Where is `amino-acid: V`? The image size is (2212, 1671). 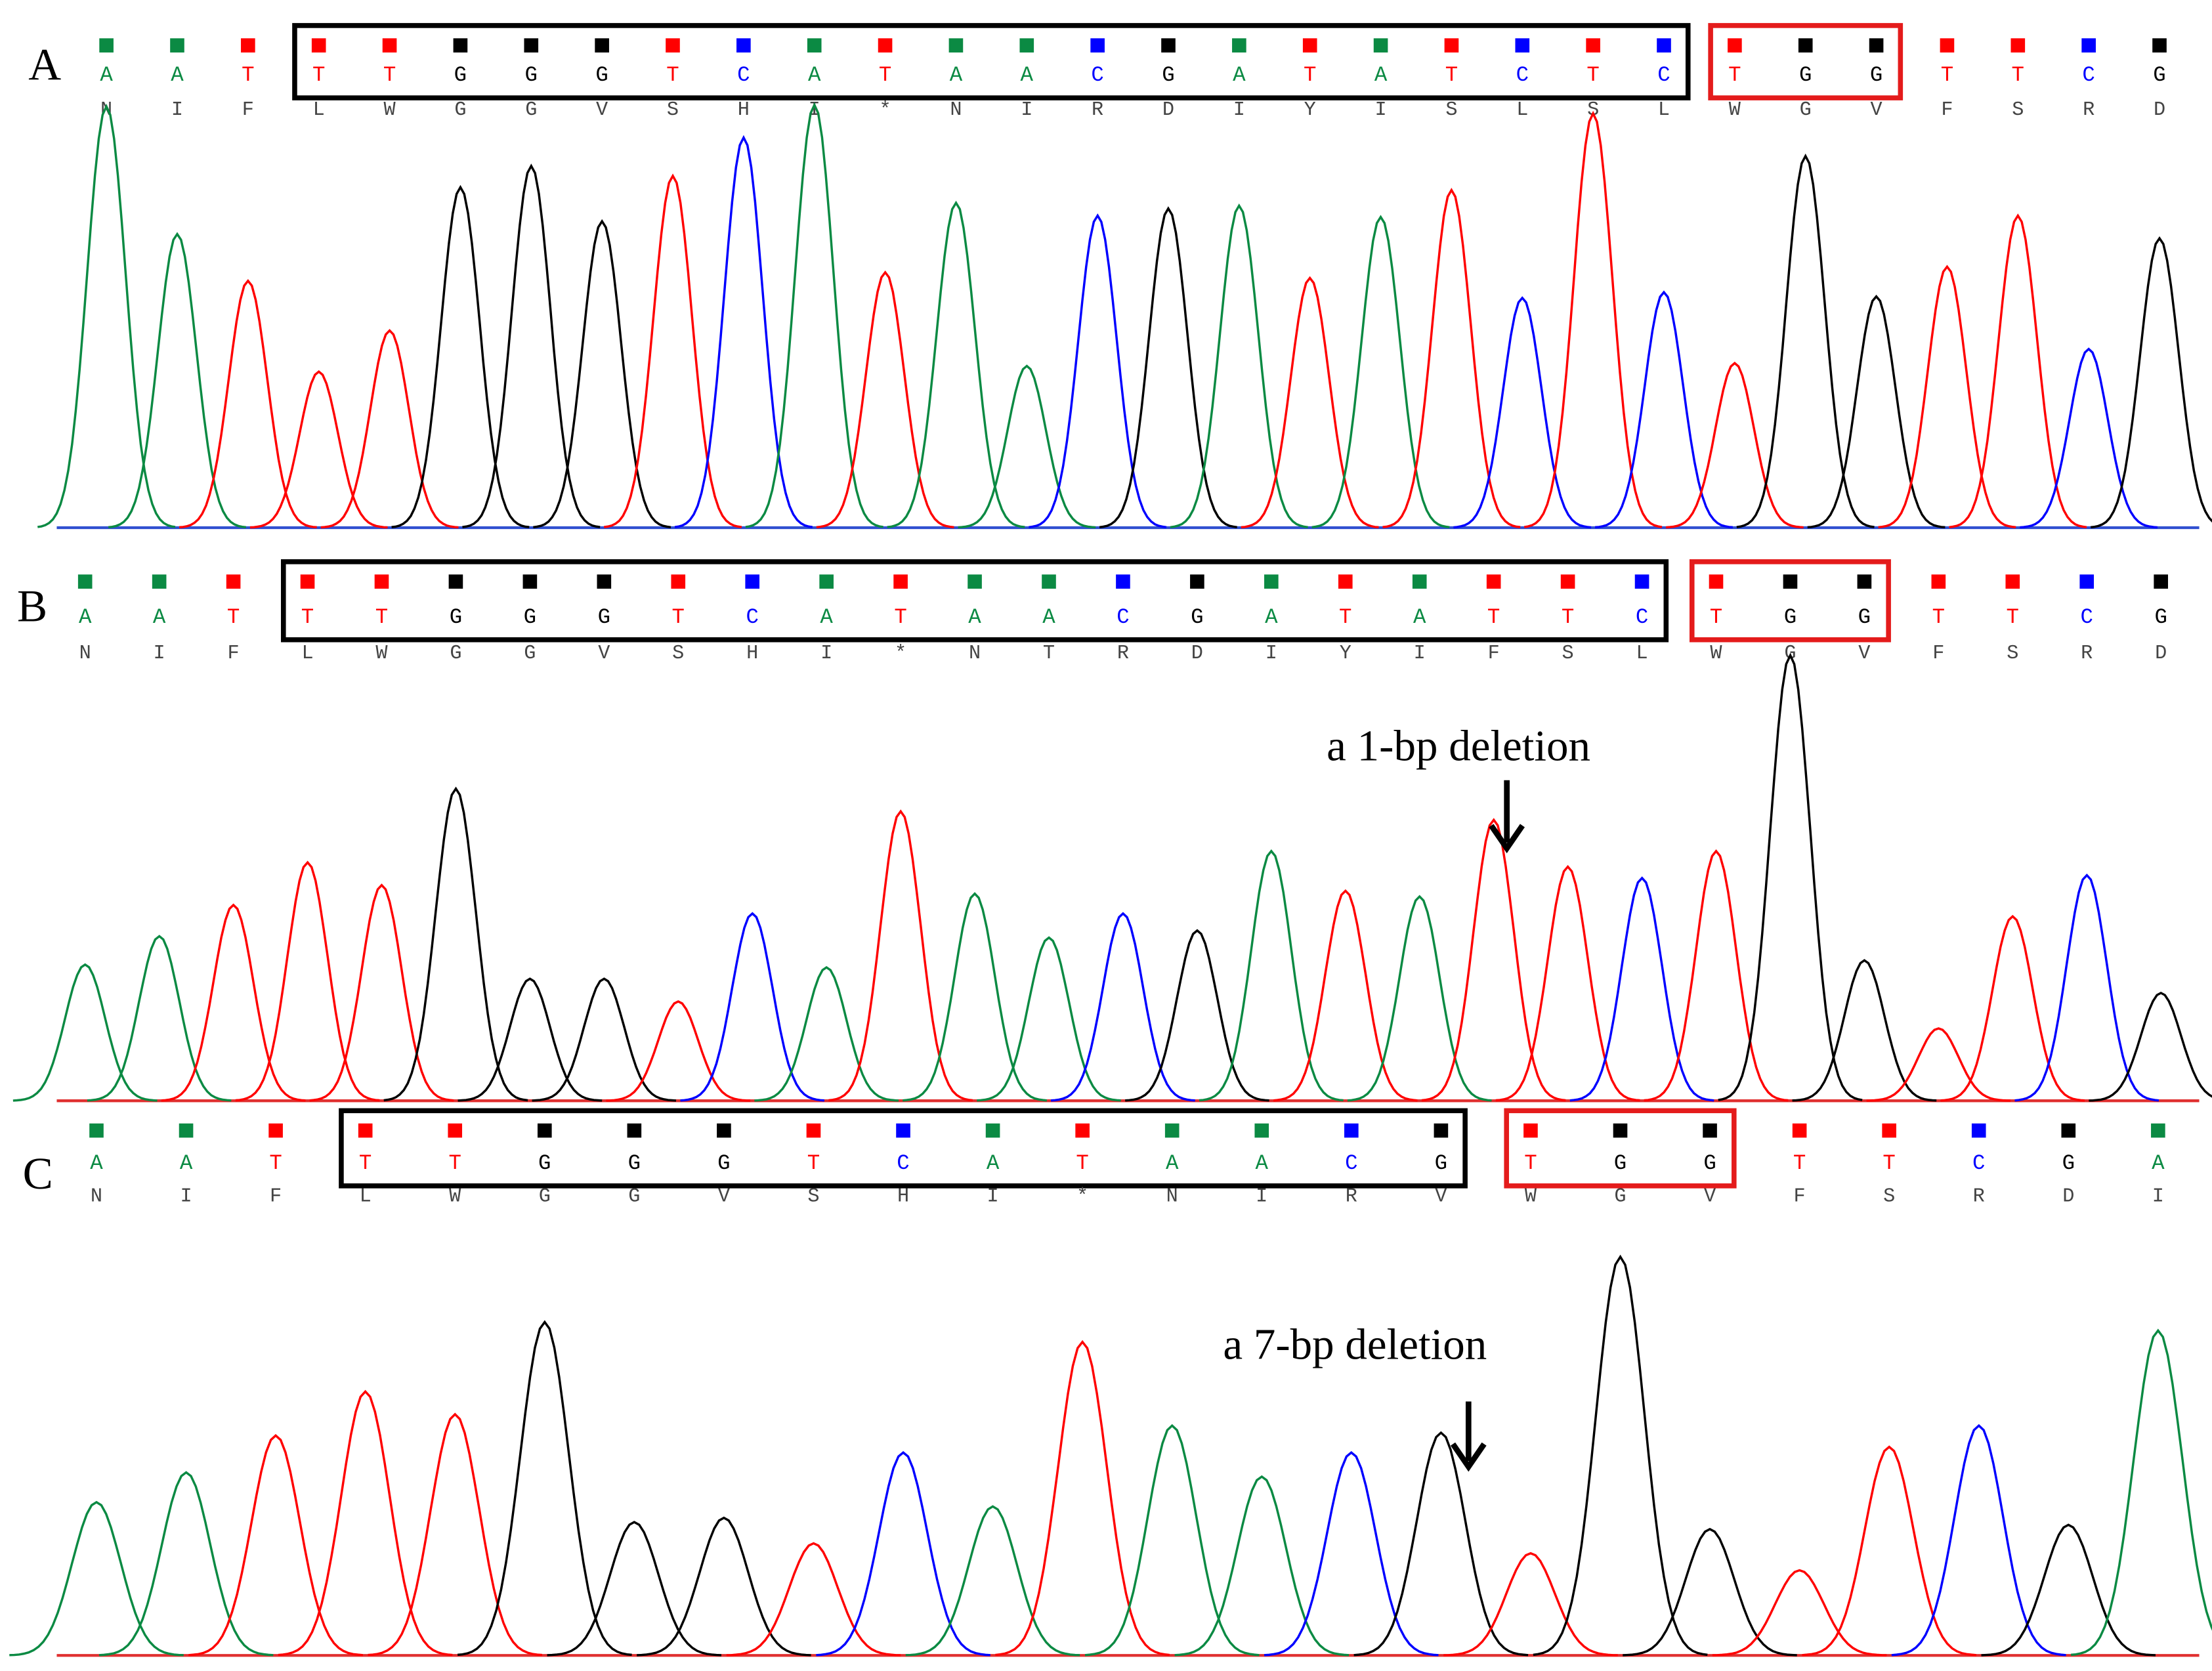
amino-acid: V is located at coordinates (724, 1197).